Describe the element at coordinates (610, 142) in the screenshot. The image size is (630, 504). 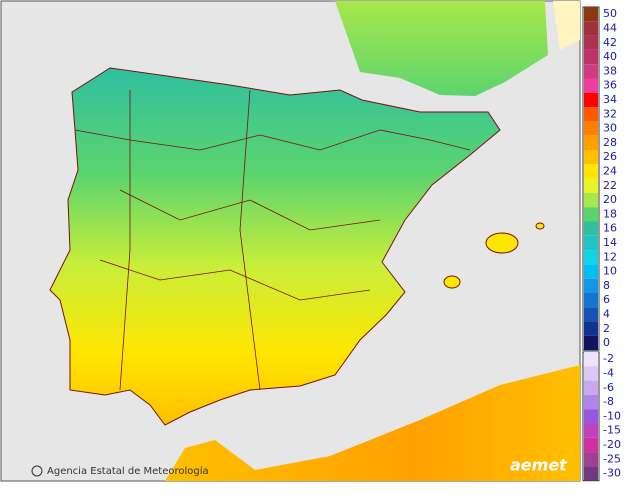
I see `legend-label: 28` at that location.